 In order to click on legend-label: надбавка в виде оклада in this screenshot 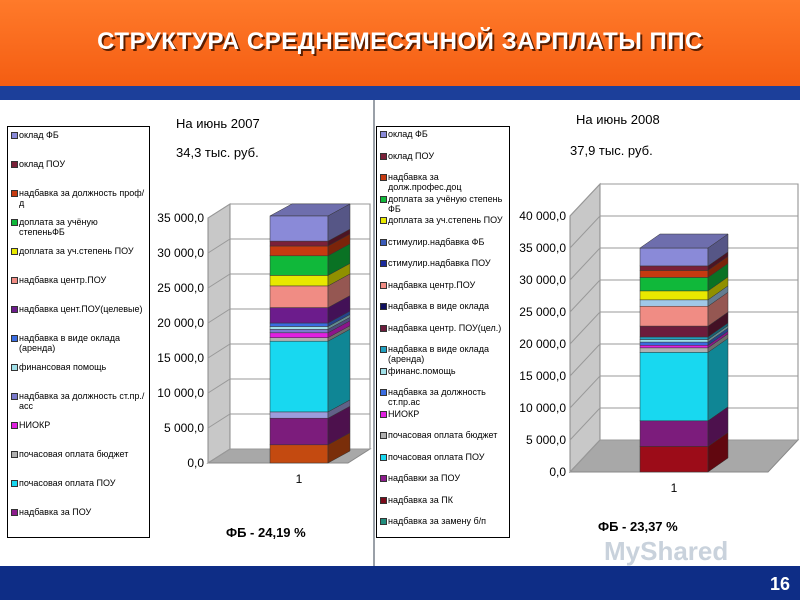, I will do `click(439, 306)`.